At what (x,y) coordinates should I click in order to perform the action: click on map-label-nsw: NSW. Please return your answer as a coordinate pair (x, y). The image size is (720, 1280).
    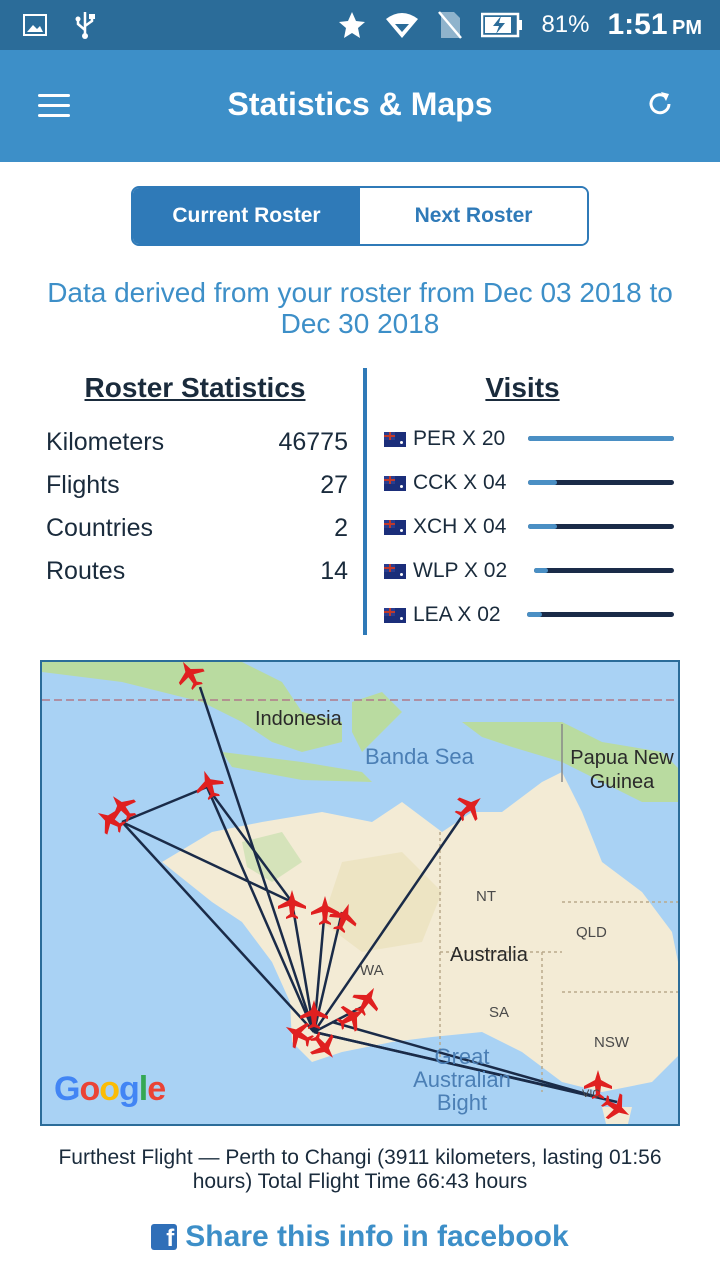
    Looking at the image, I should click on (611, 1042).